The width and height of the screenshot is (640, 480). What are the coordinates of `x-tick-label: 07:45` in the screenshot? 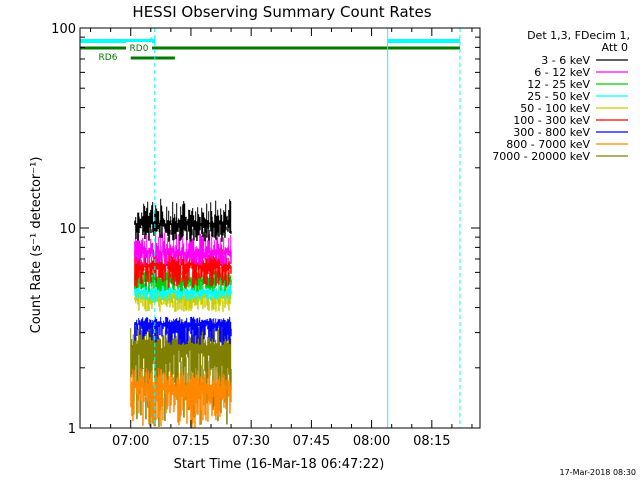 It's located at (311, 441).